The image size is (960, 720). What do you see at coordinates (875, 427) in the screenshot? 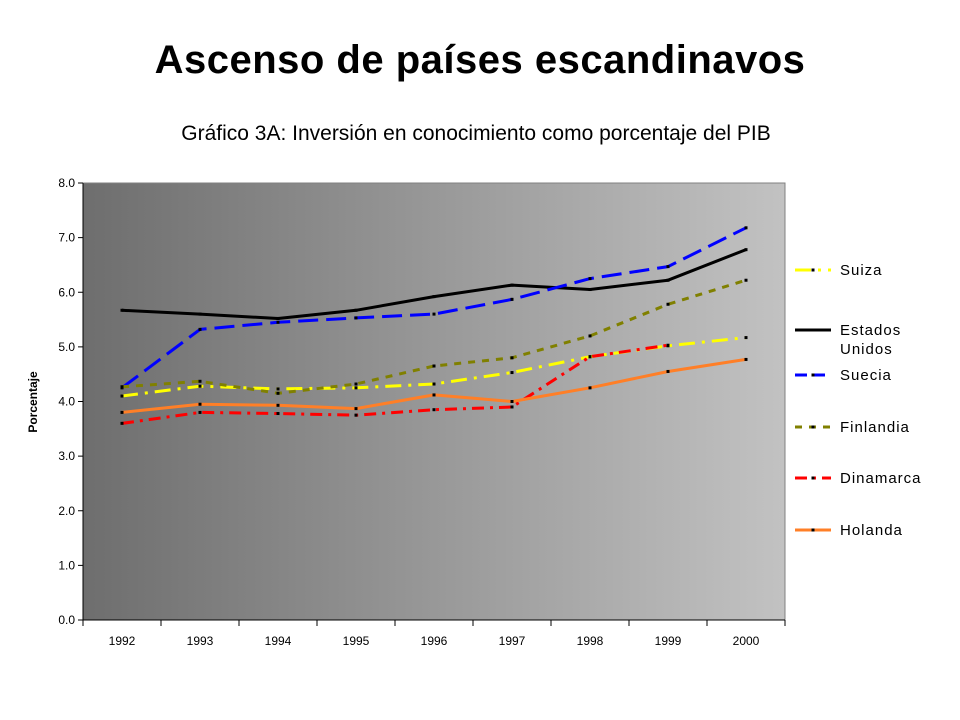
I see `legend-label: Finlandia` at bounding box center [875, 427].